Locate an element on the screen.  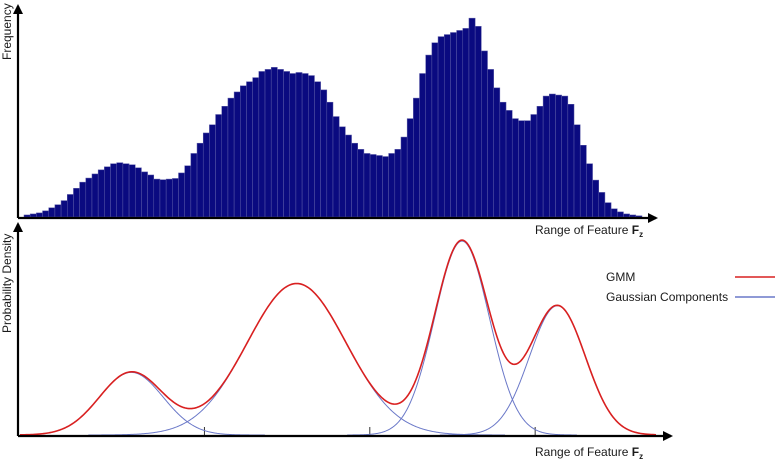
histogram-x-axis-label: Range of Feature Fz is located at coordinates (589, 231).